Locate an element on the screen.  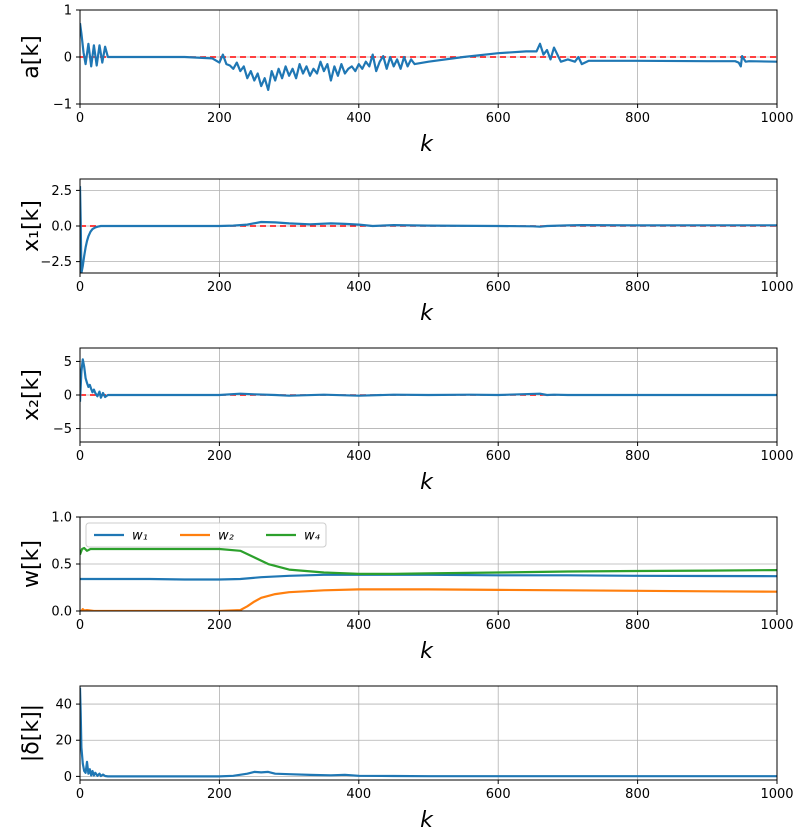
series-line-x2 is located at coordinates (428, 380).